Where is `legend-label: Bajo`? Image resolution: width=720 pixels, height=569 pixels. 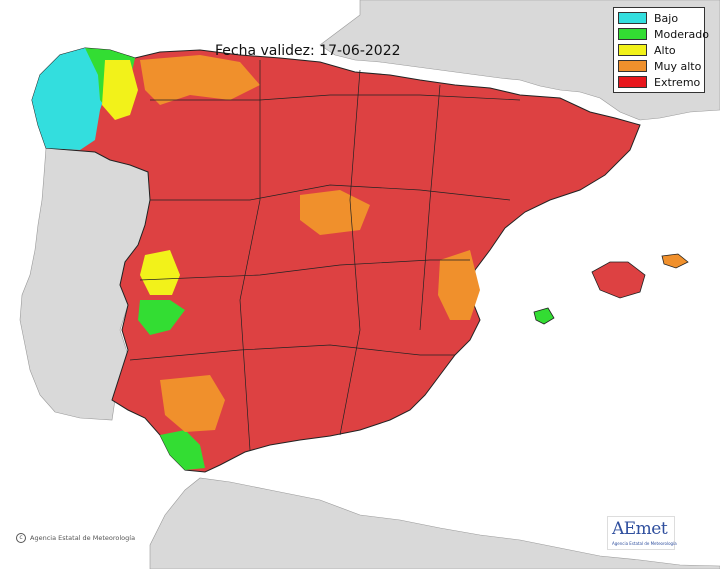 legend-label: Bajo is located at coordinates (666, 18).